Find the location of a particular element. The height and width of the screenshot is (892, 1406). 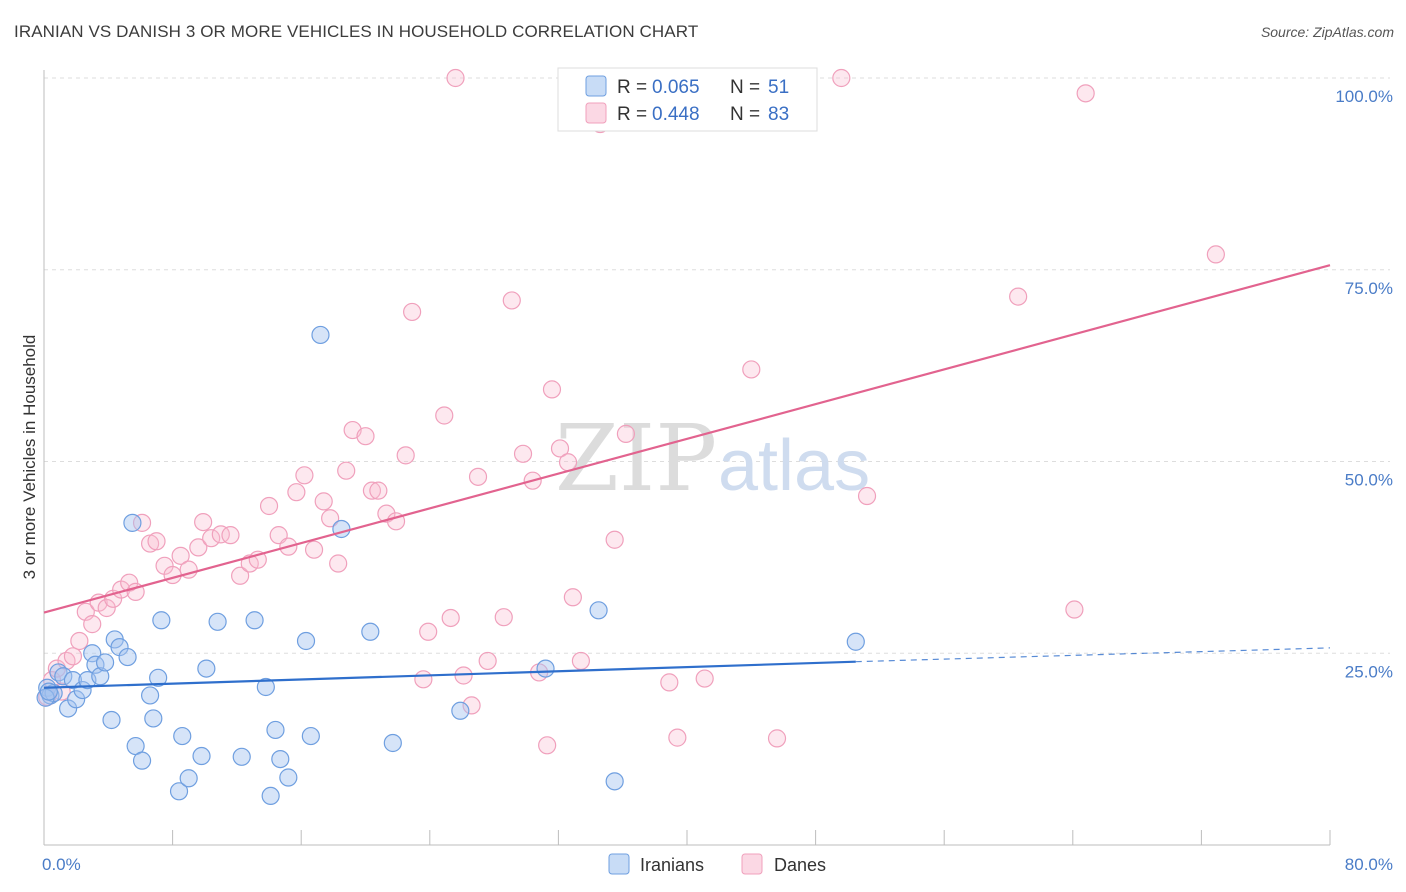

legend-r-label-danes: R = is located at coordinates (632, 114).